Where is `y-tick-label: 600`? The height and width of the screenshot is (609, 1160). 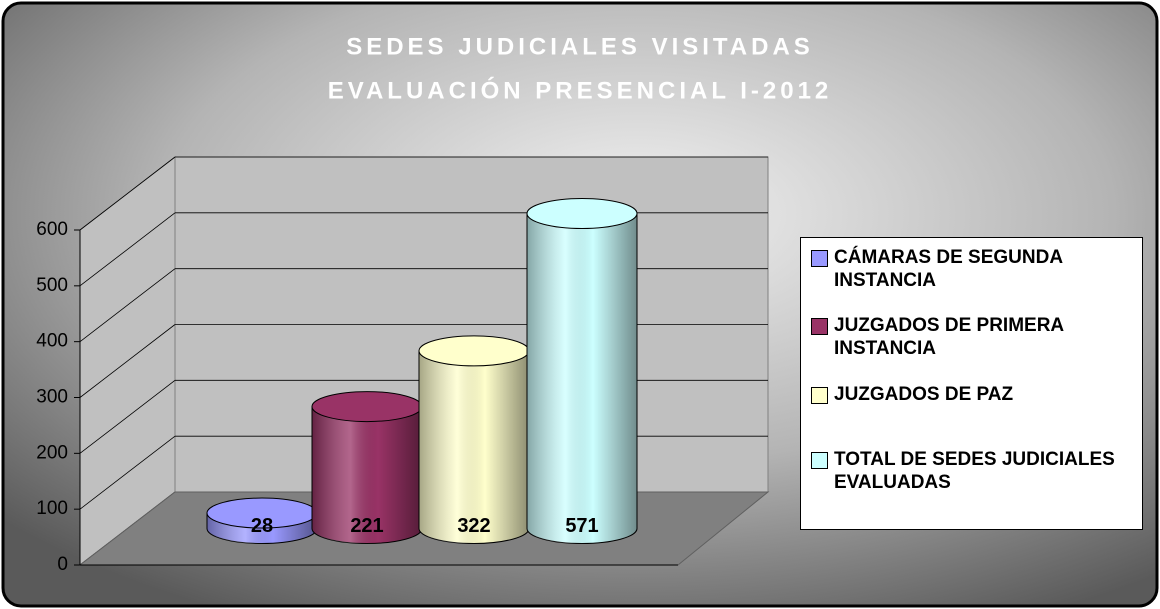 y-tick-label: 600 is located at coordinates (52, 229).